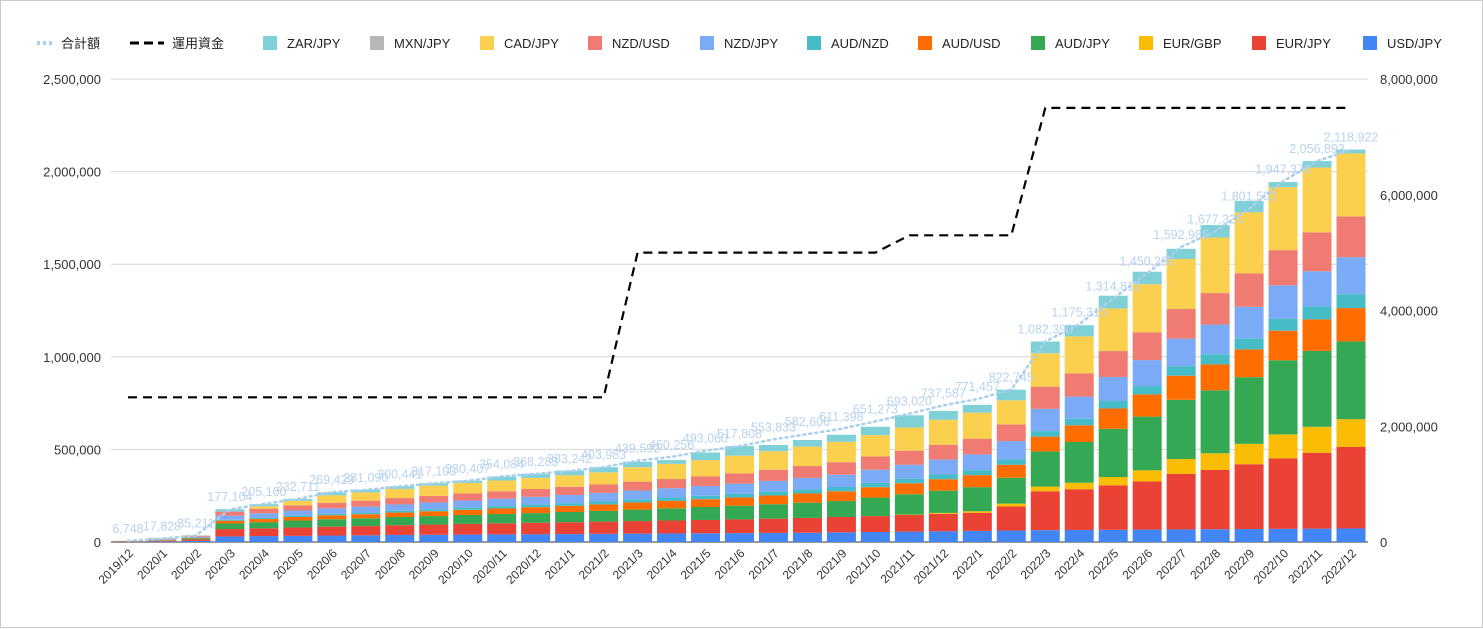 The height and width of the screenshot is (629, 1483). What do you see at coordinates (1402, 43) in the screenshot?
I see `legend-item-usd-jpy: USD/JPY` at bounding box center [1402, 43].